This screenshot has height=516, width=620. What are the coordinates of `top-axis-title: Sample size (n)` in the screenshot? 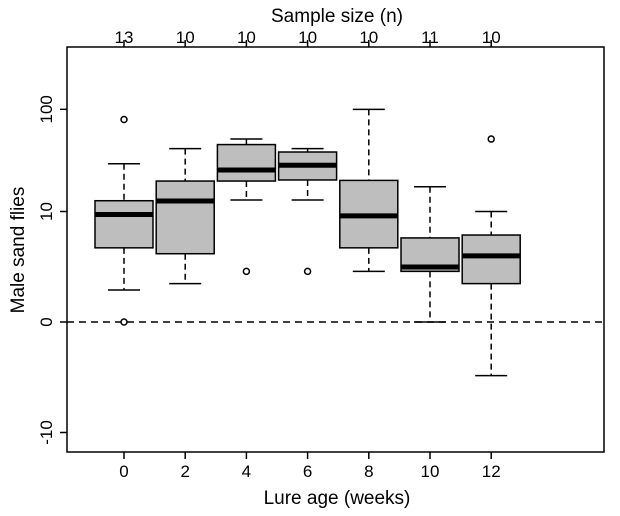 It's located at (337, 16).